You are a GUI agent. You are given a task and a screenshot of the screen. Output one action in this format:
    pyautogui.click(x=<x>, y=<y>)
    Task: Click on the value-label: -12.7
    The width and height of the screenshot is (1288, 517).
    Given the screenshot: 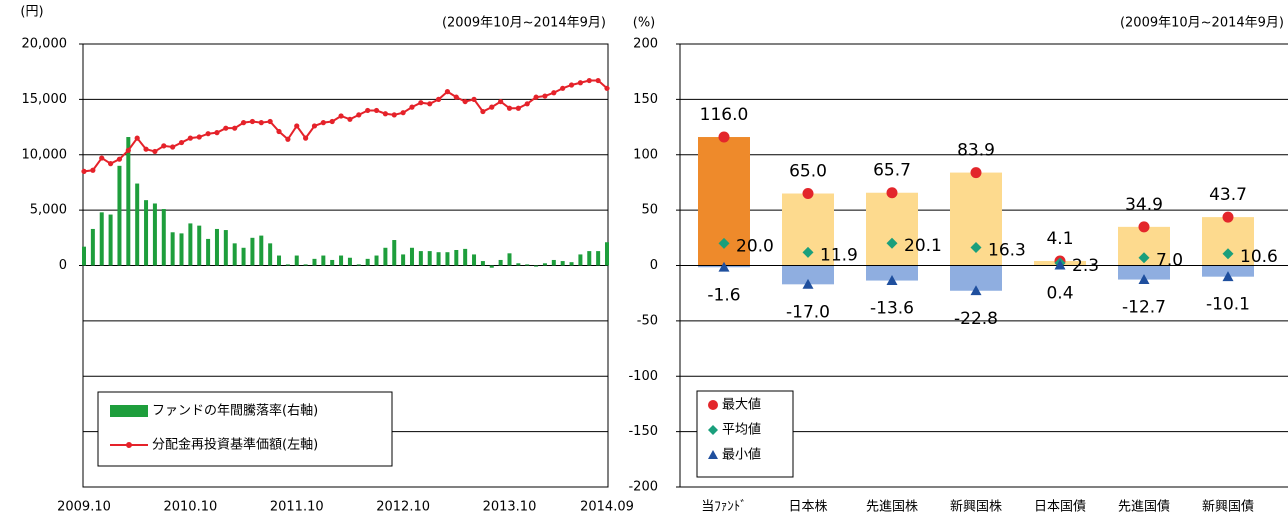 What is the action you would take?
    pyautogui.click(x=1144, y=308)
    